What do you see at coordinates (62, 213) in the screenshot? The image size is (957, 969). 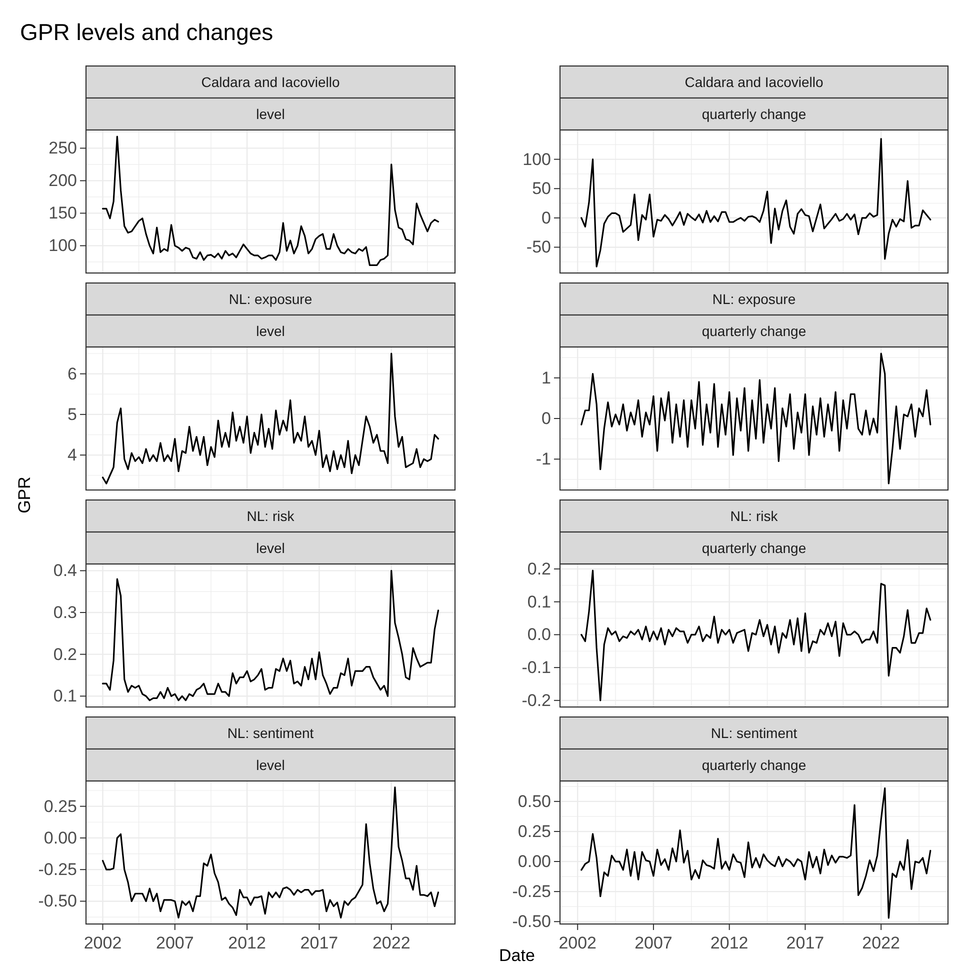 I see `y-tick-label: 150` at bounding box center [62, 213].